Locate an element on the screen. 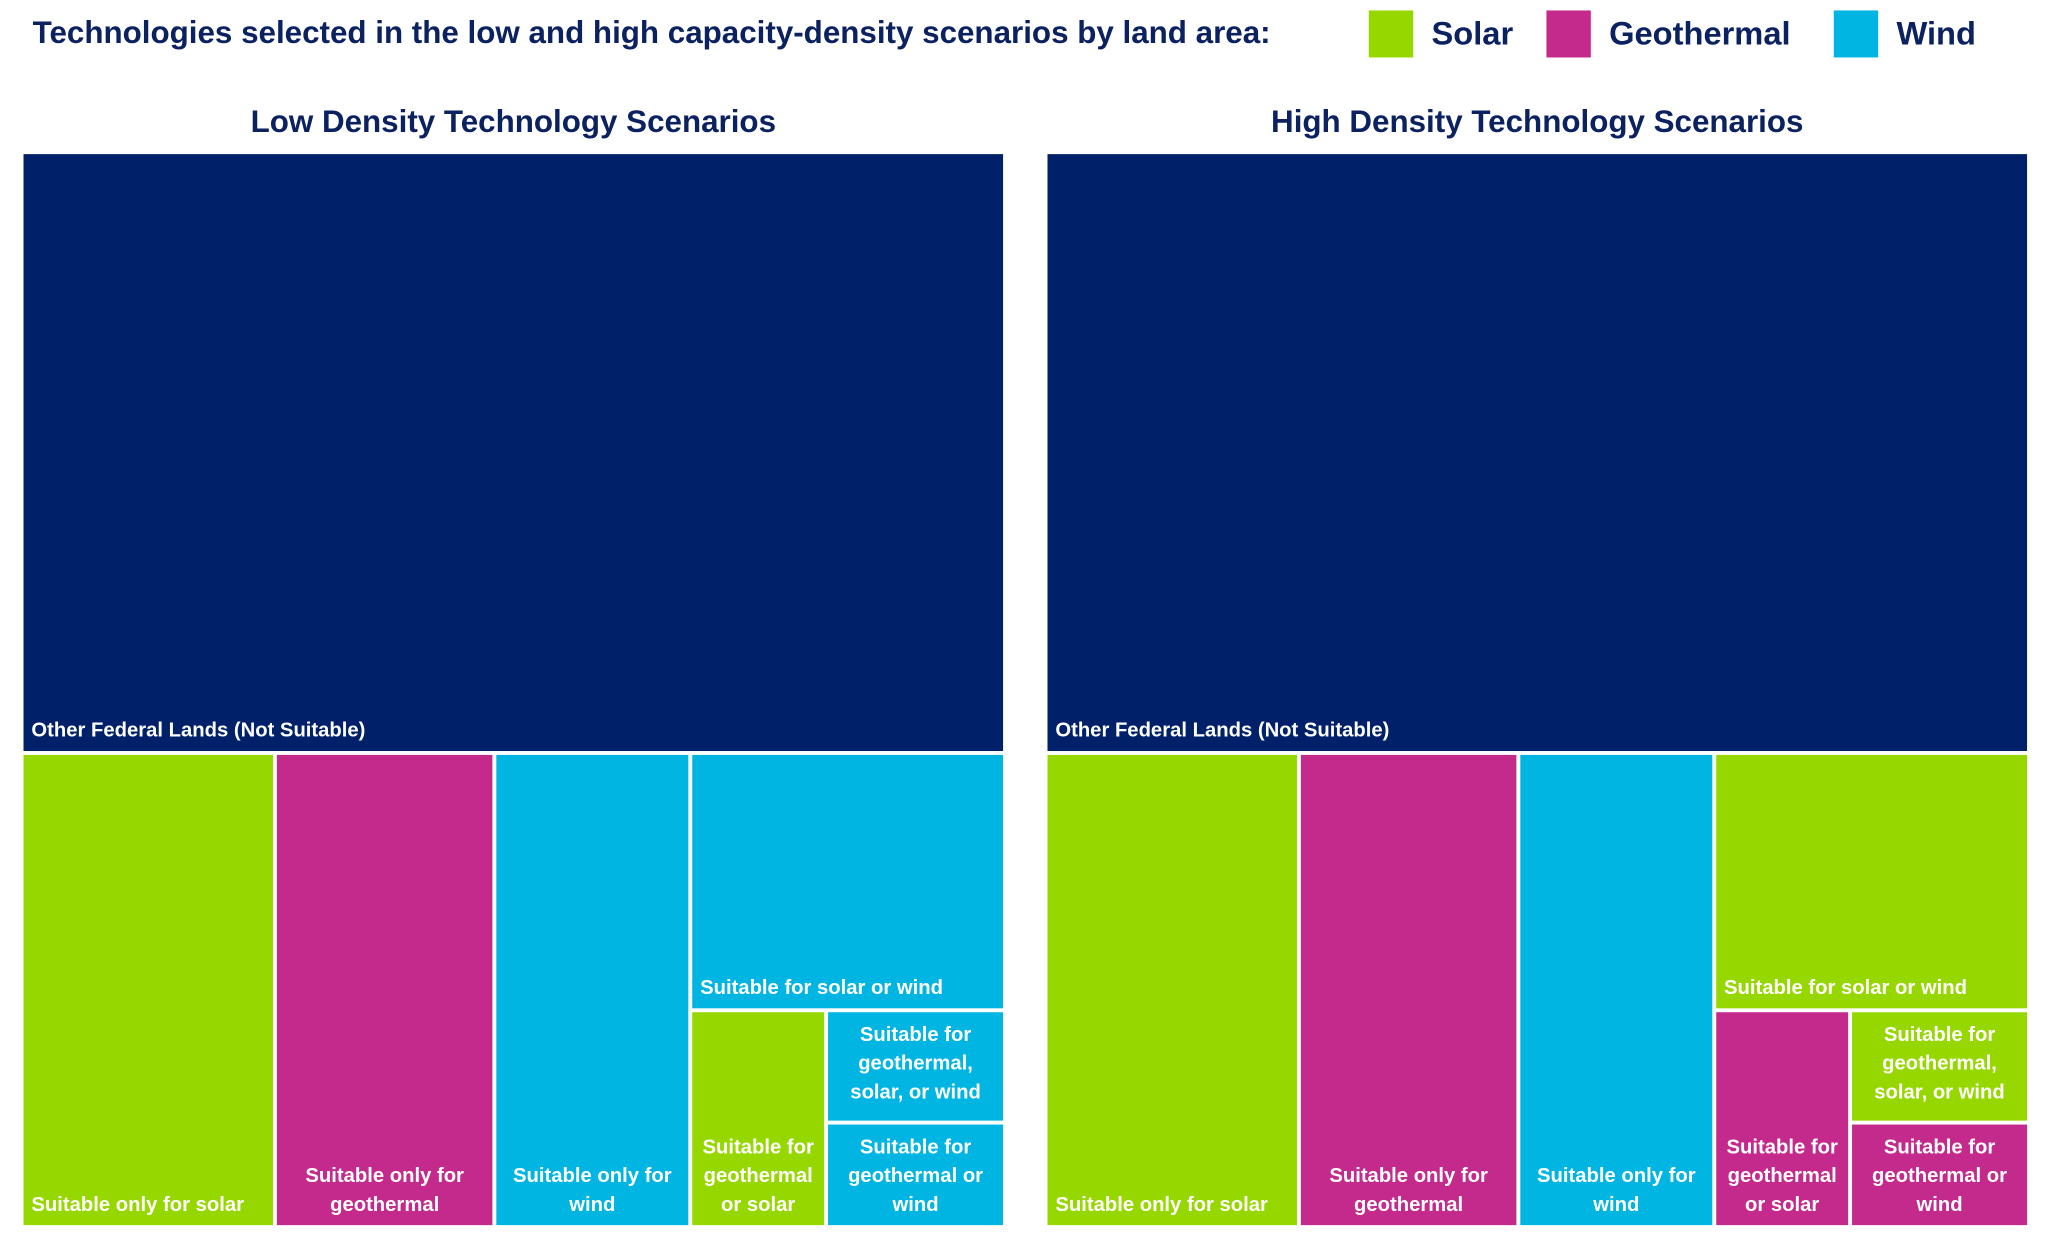  legend-solar: Solar is located at coordinates (1441, 34).